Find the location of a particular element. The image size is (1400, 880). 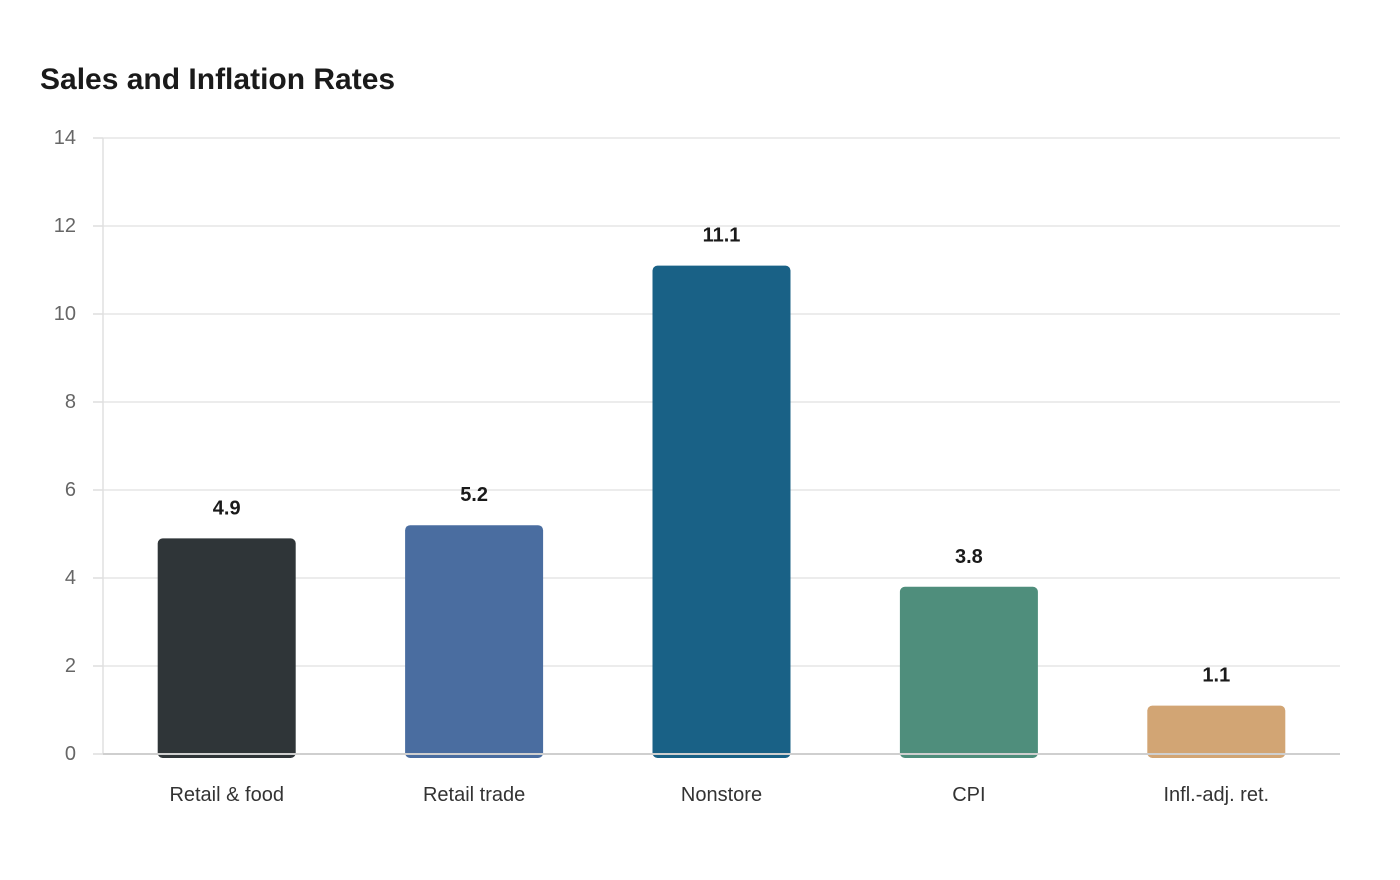

y-tick-label: 12 is located at coordinates (65, 226).